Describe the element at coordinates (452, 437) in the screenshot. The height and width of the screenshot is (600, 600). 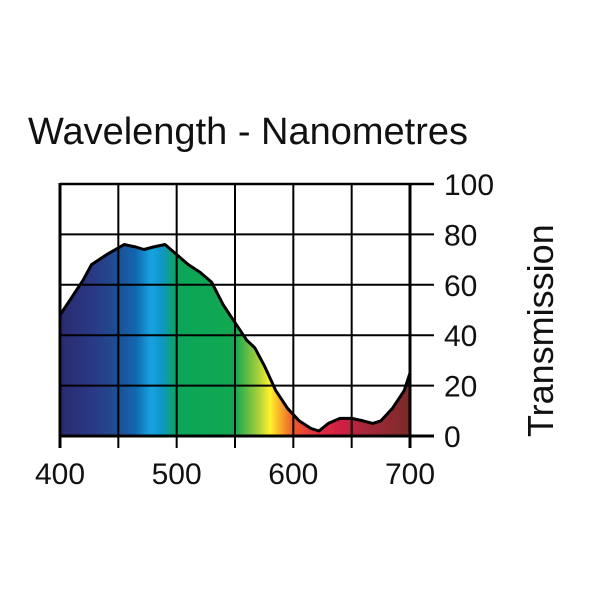
I see `y-tick-label: 0` at that location.